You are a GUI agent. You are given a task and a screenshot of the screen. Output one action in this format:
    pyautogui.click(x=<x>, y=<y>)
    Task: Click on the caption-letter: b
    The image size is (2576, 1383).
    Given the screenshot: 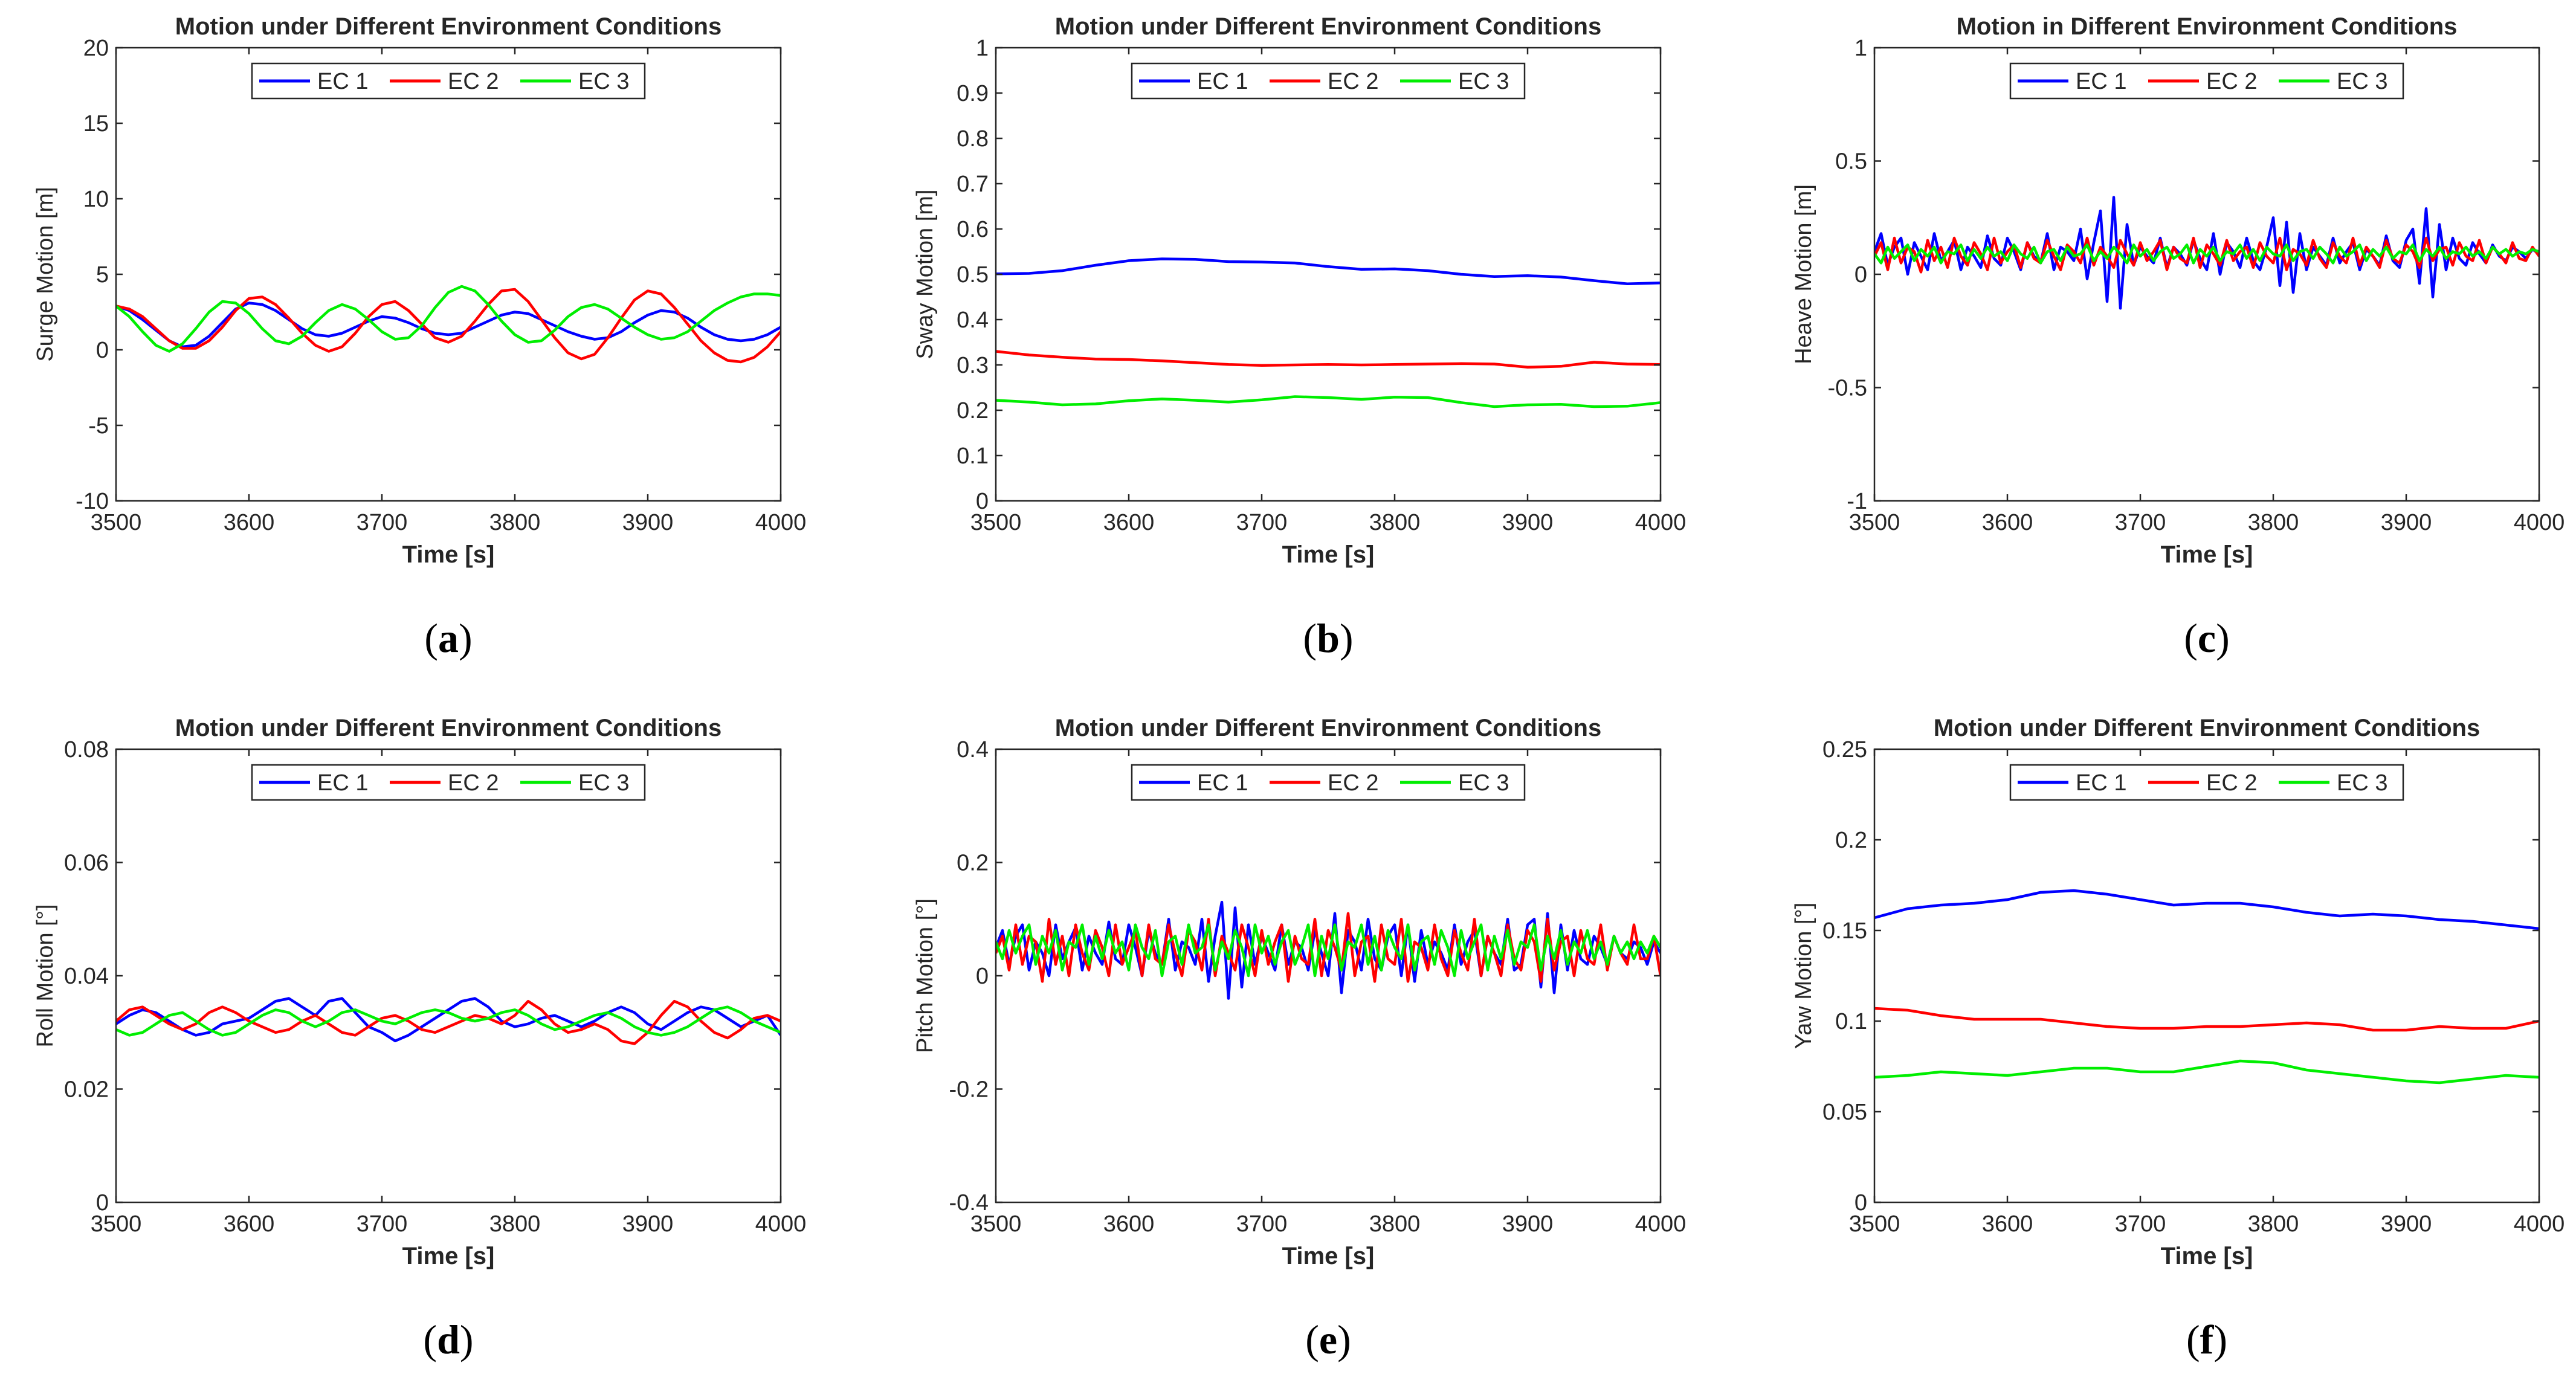 What is the action you would take?
    pyautogui.click(x=1328, y=638)
    